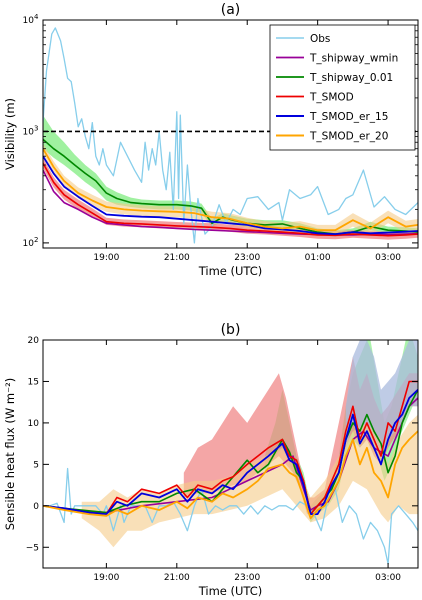  What do you see at coordinates (36, 465) in the screenshot?
I see `y-tick-label: 5` at bounding box center [36, 465].